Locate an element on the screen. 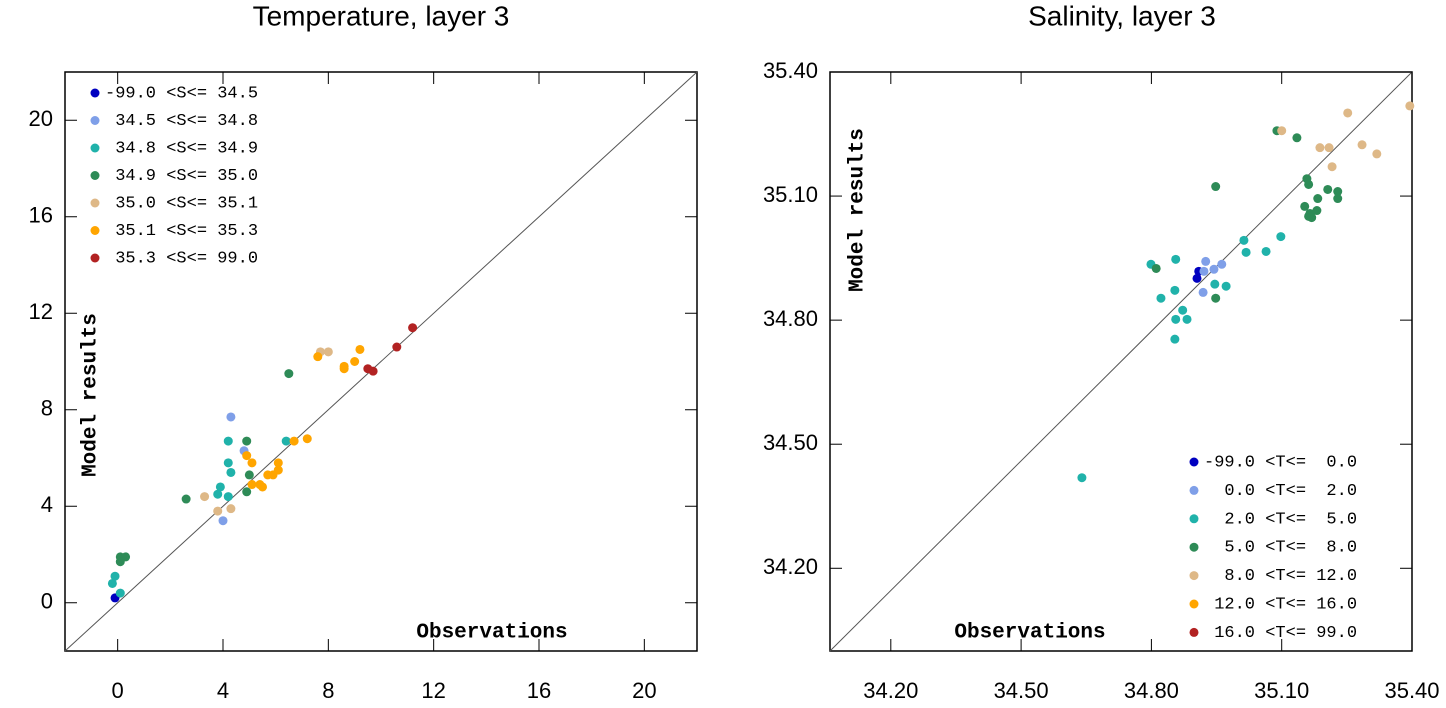 The width and height of the screenshot is (1446, 708). x-tick-label: 34.50 is located at coordinates (1021, 690).